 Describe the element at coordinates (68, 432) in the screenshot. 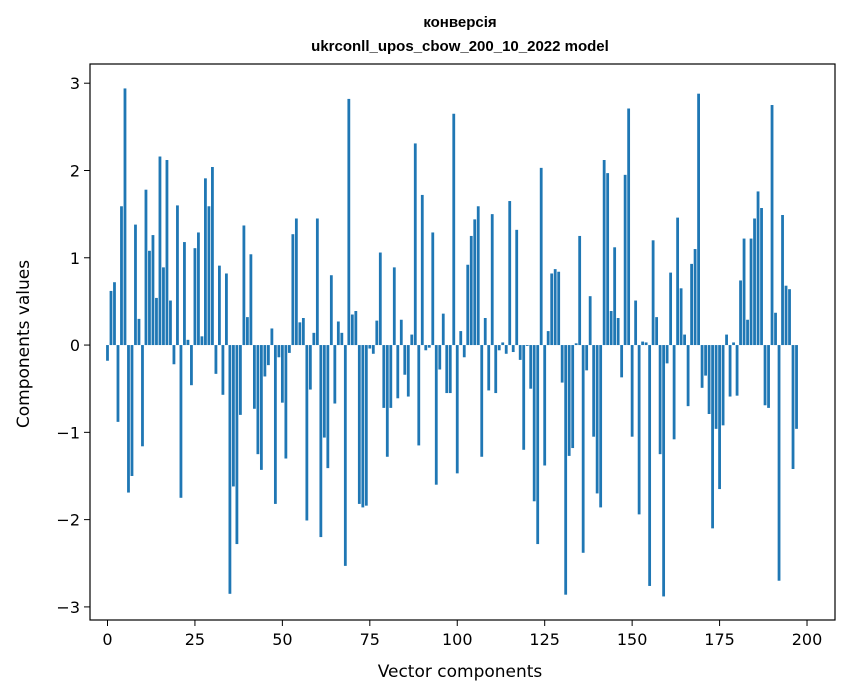

I see `y-tick-label--1: −1` at that location.